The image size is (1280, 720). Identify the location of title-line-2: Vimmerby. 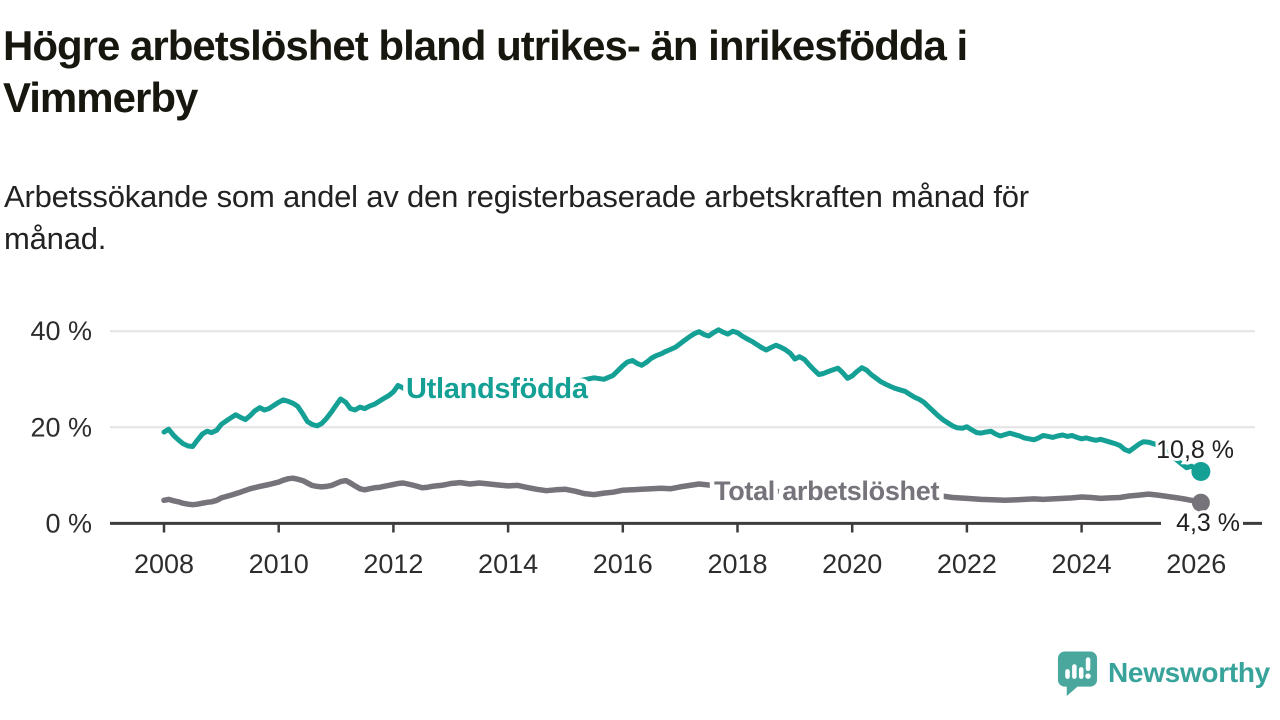
(100, 97).